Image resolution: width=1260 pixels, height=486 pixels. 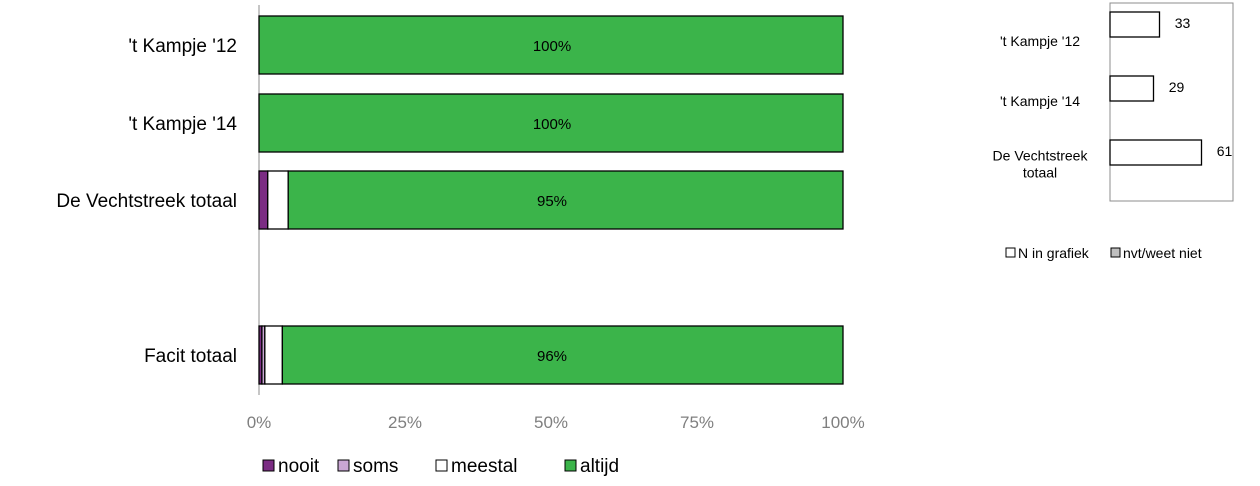 I want to click on n-legend-swatch-nvt-weet-niet, so click(x=1115, y=252).